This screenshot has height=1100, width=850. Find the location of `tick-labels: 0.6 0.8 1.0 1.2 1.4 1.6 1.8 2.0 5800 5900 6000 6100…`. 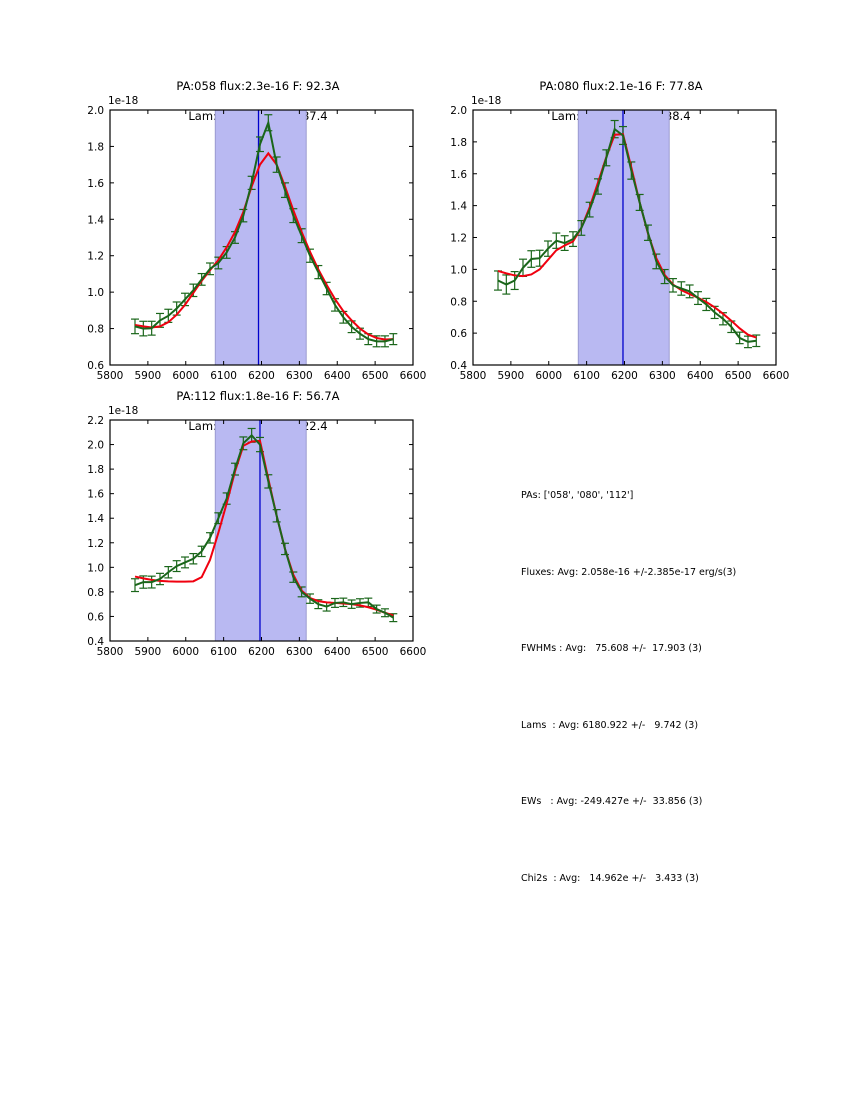

tick-labels: 0.6 0.8 1.0 1.2 1.4 1.6 1.8 2.0 5800 5900 6000 6100… is located at coordinates (256, 243).